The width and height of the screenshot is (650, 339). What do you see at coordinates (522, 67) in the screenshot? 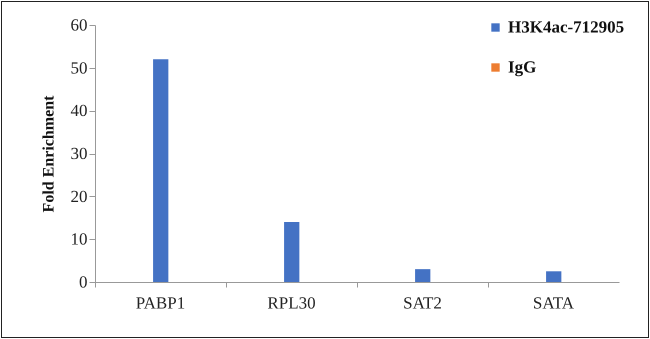
I see `legend-label: IgG` at bounding box center [522, 67].